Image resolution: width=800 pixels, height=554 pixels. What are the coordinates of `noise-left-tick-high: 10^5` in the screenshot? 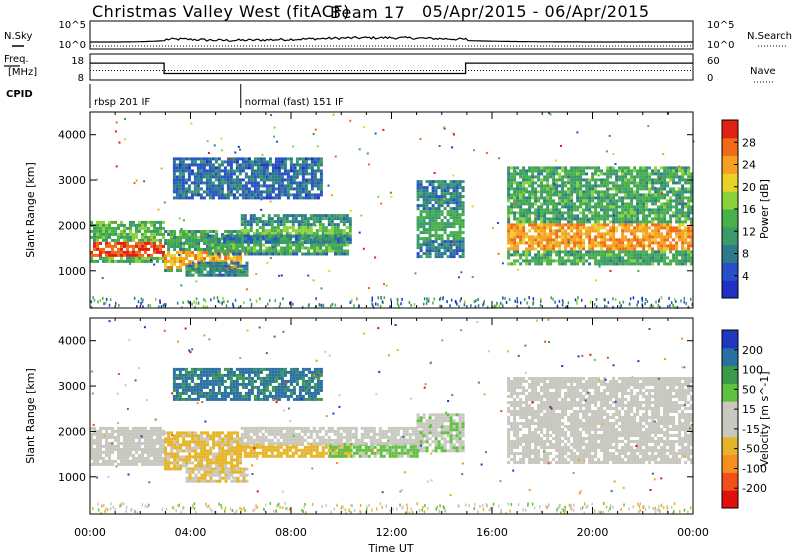 It's located at (72, 25).